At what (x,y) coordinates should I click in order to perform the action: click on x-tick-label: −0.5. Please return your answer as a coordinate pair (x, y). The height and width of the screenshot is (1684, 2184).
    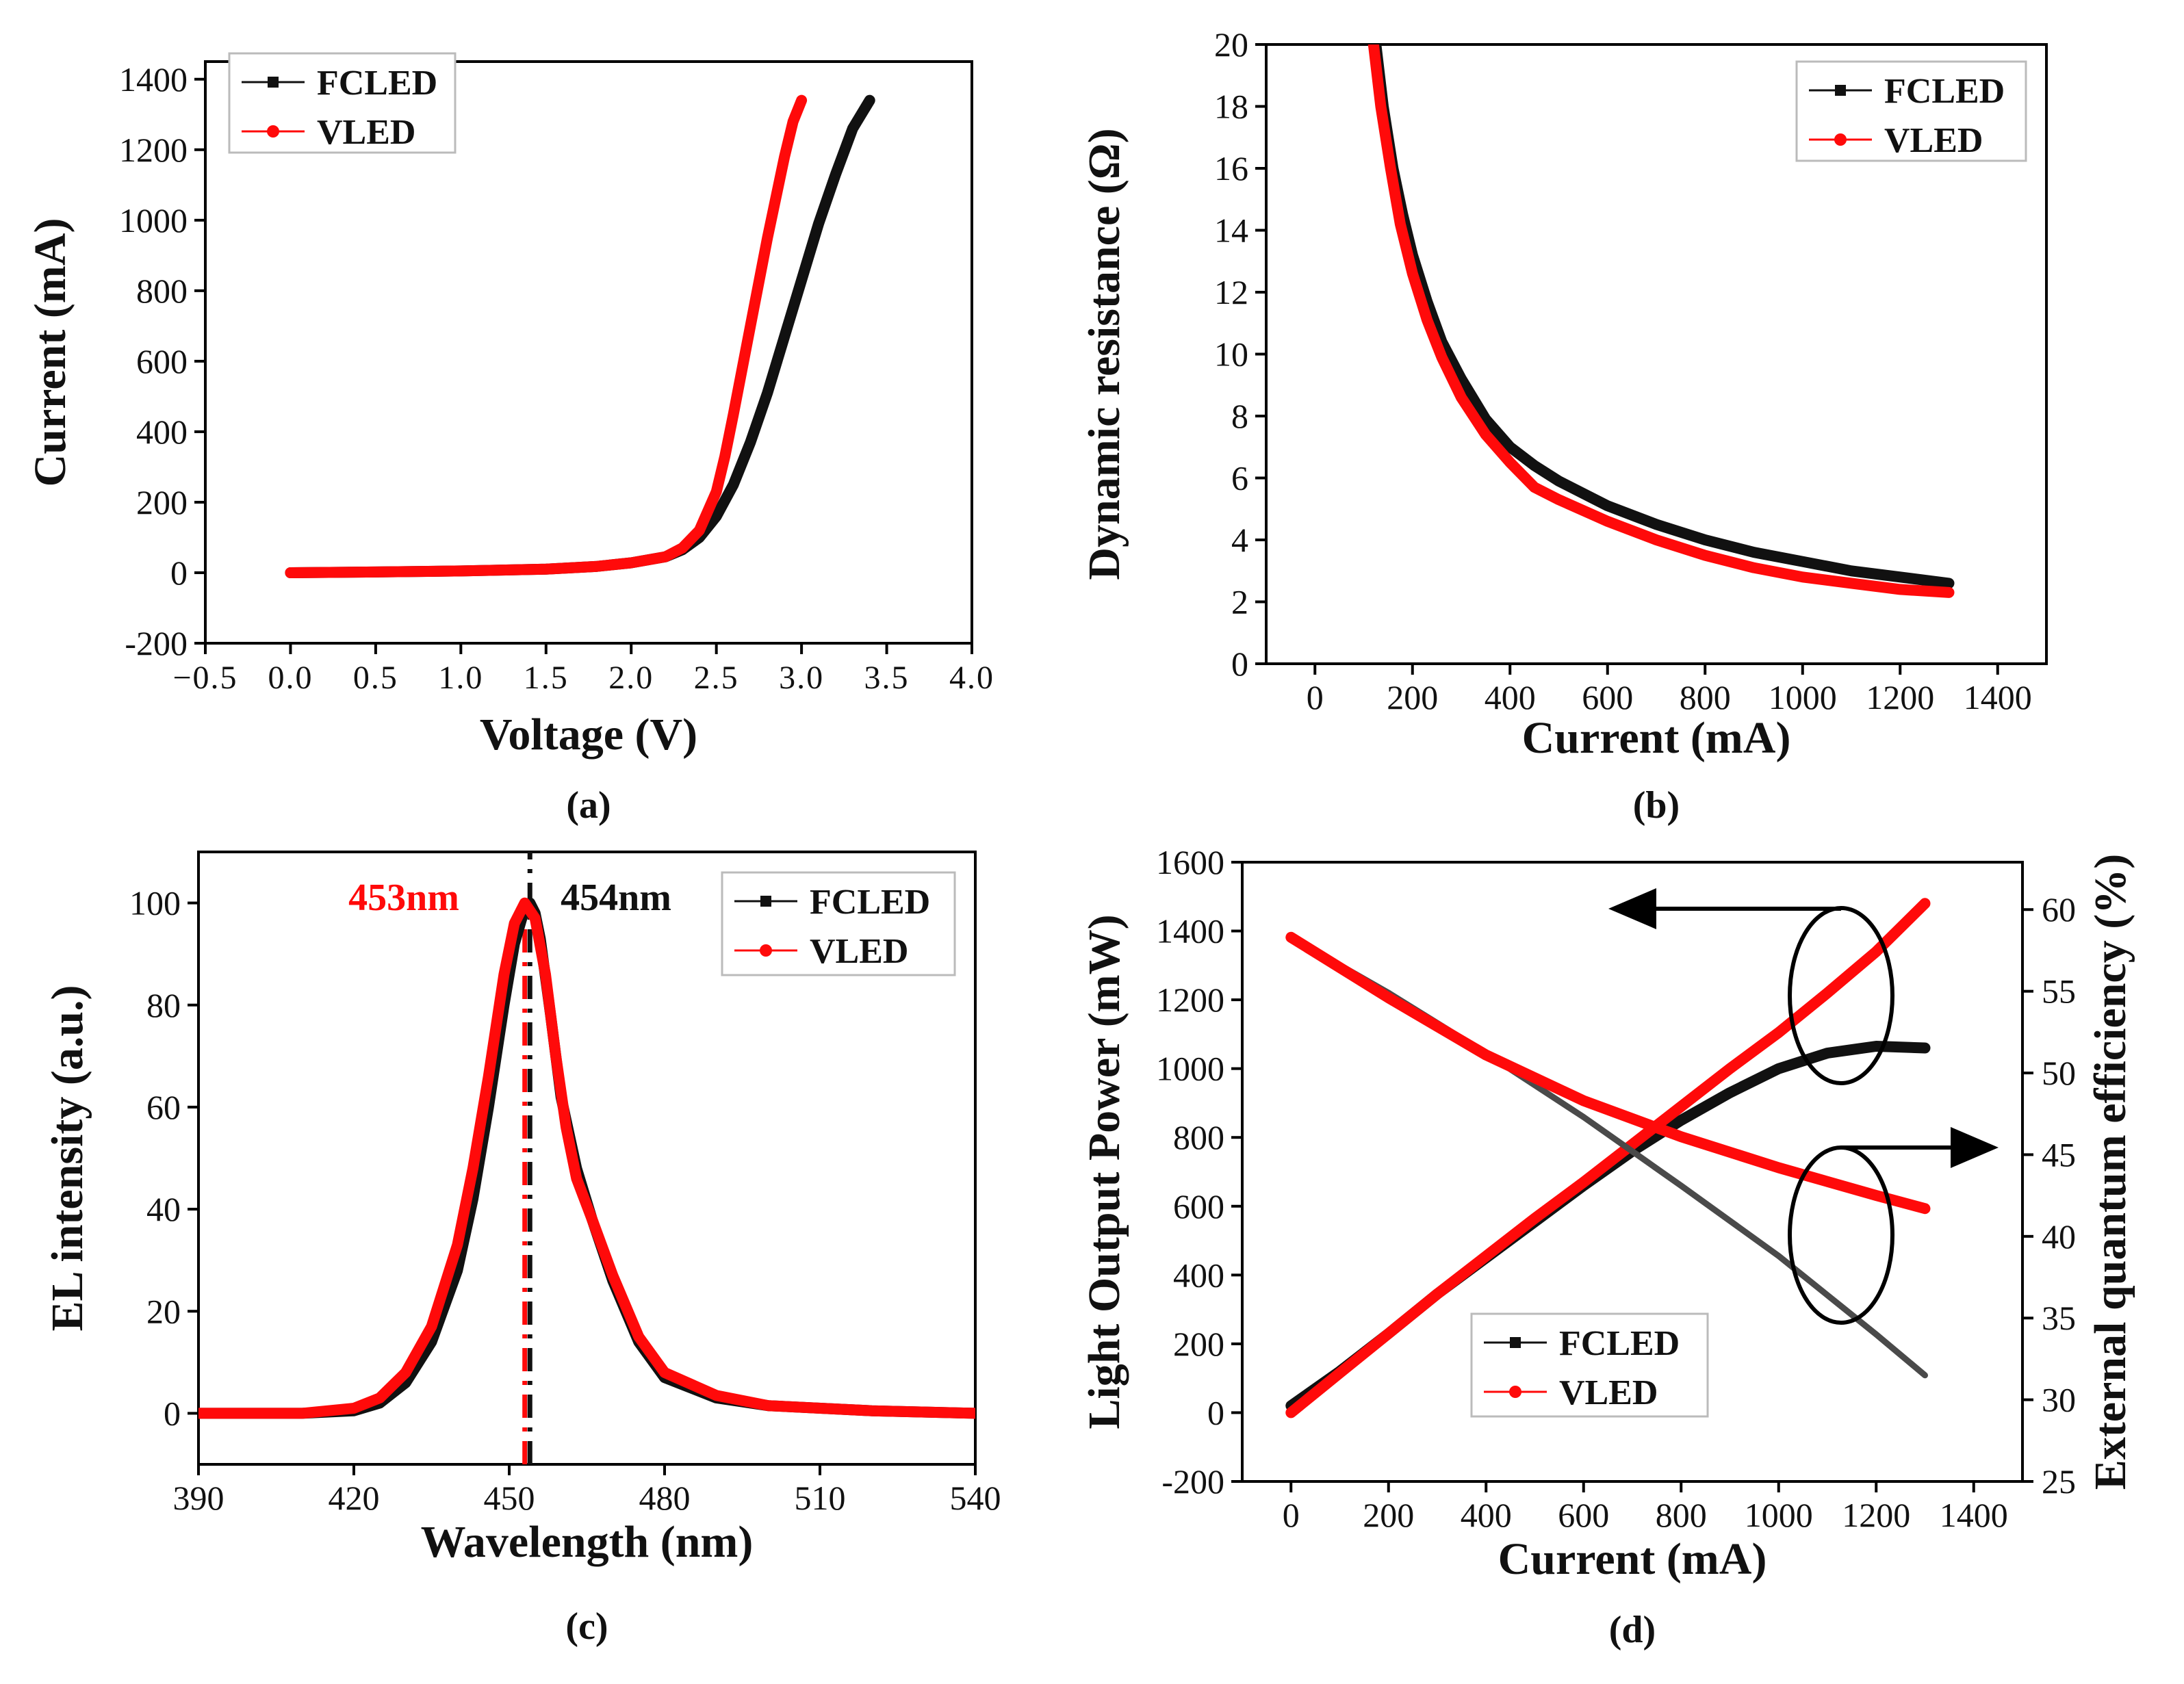
    Looking at the image, I should click on (204, 678).